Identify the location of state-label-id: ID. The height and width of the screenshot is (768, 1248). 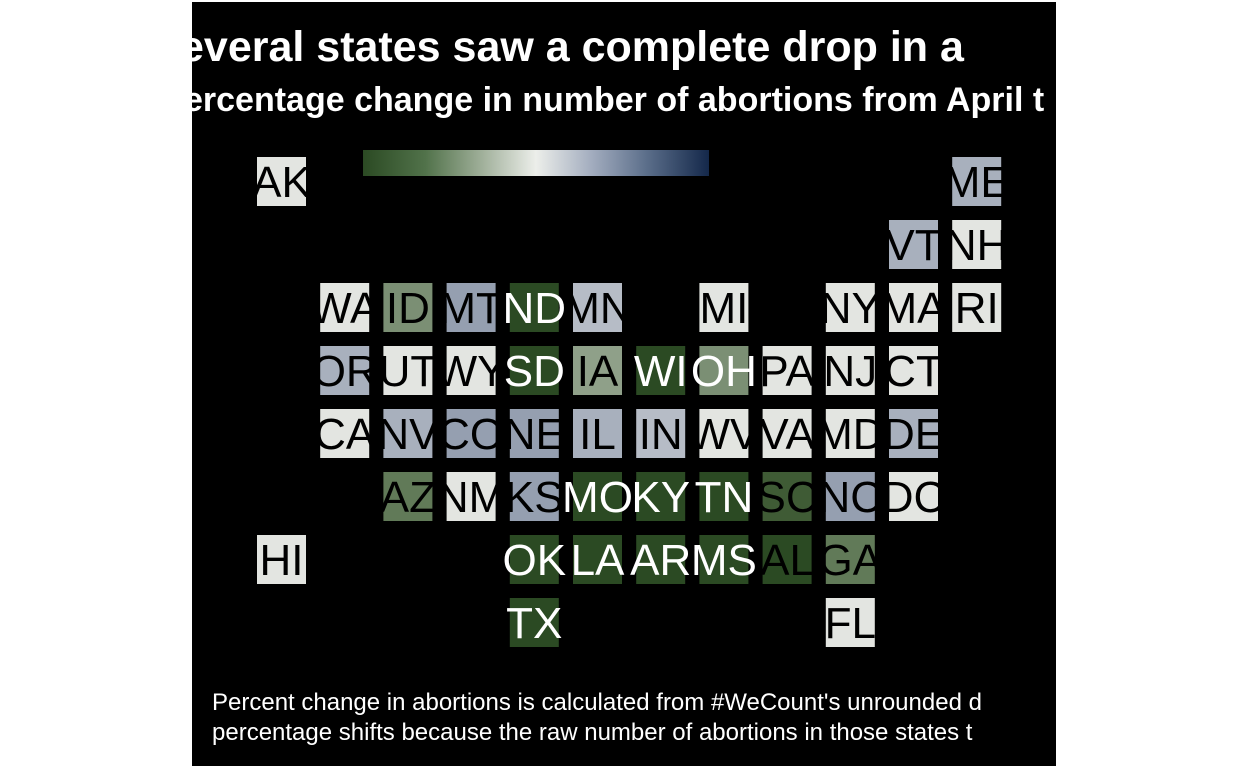
(408, 308).